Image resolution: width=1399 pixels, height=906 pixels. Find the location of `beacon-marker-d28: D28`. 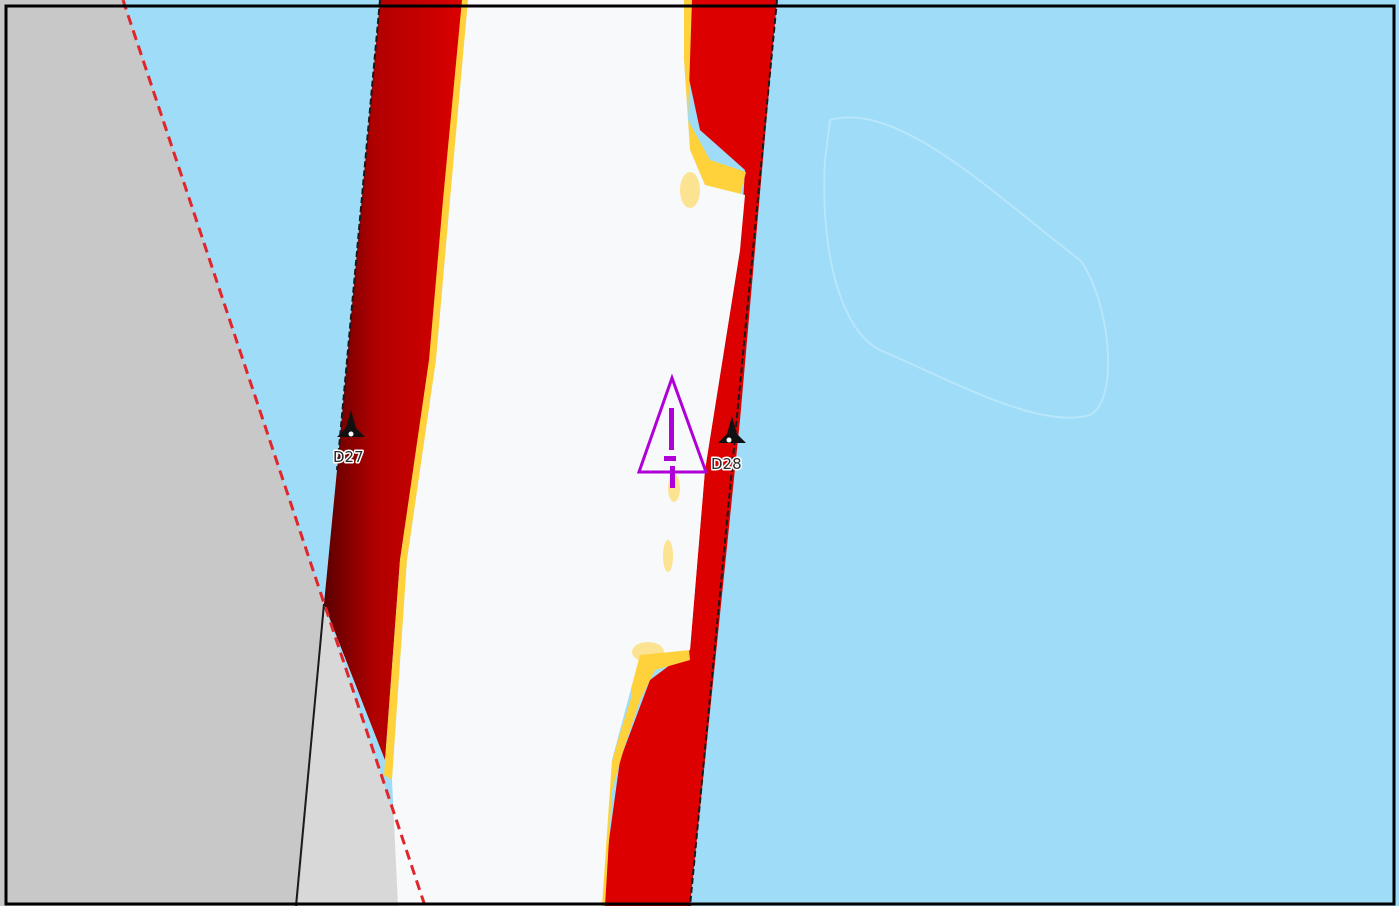

beacon-marker-d28: D28 is located at coordinates (728, 445).